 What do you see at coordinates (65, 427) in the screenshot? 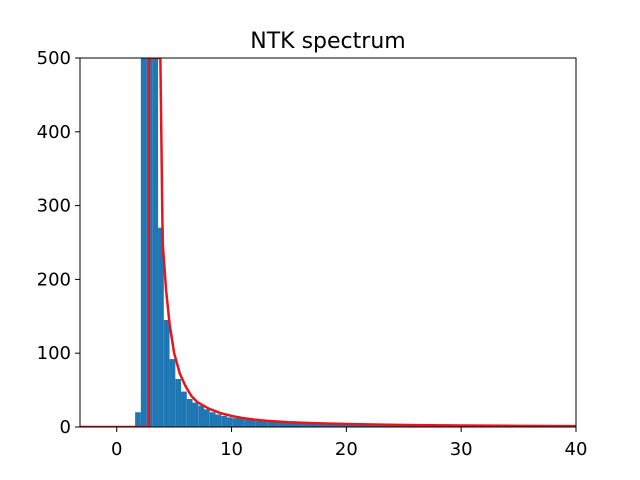
I see `y-tick-label: 0` at bounding box center [65, 427].